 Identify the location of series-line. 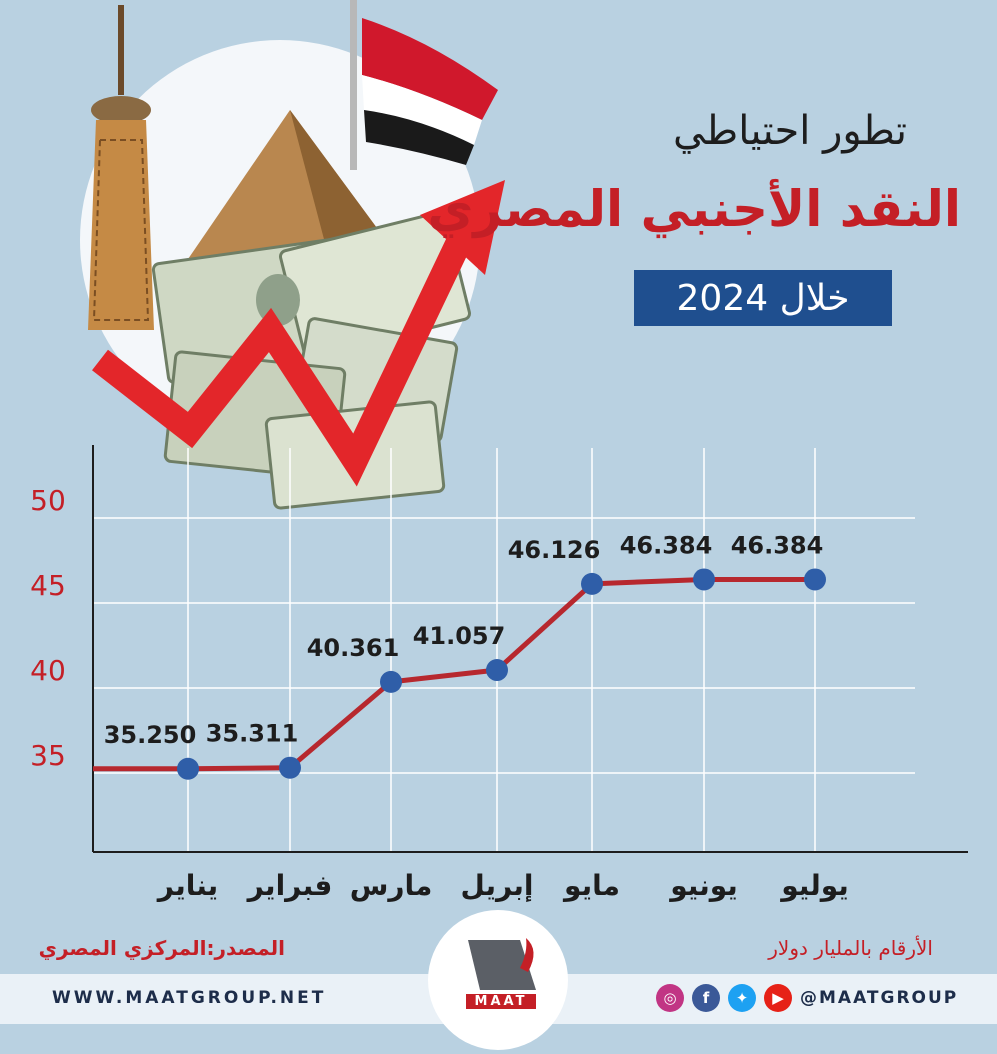
(454, 674).